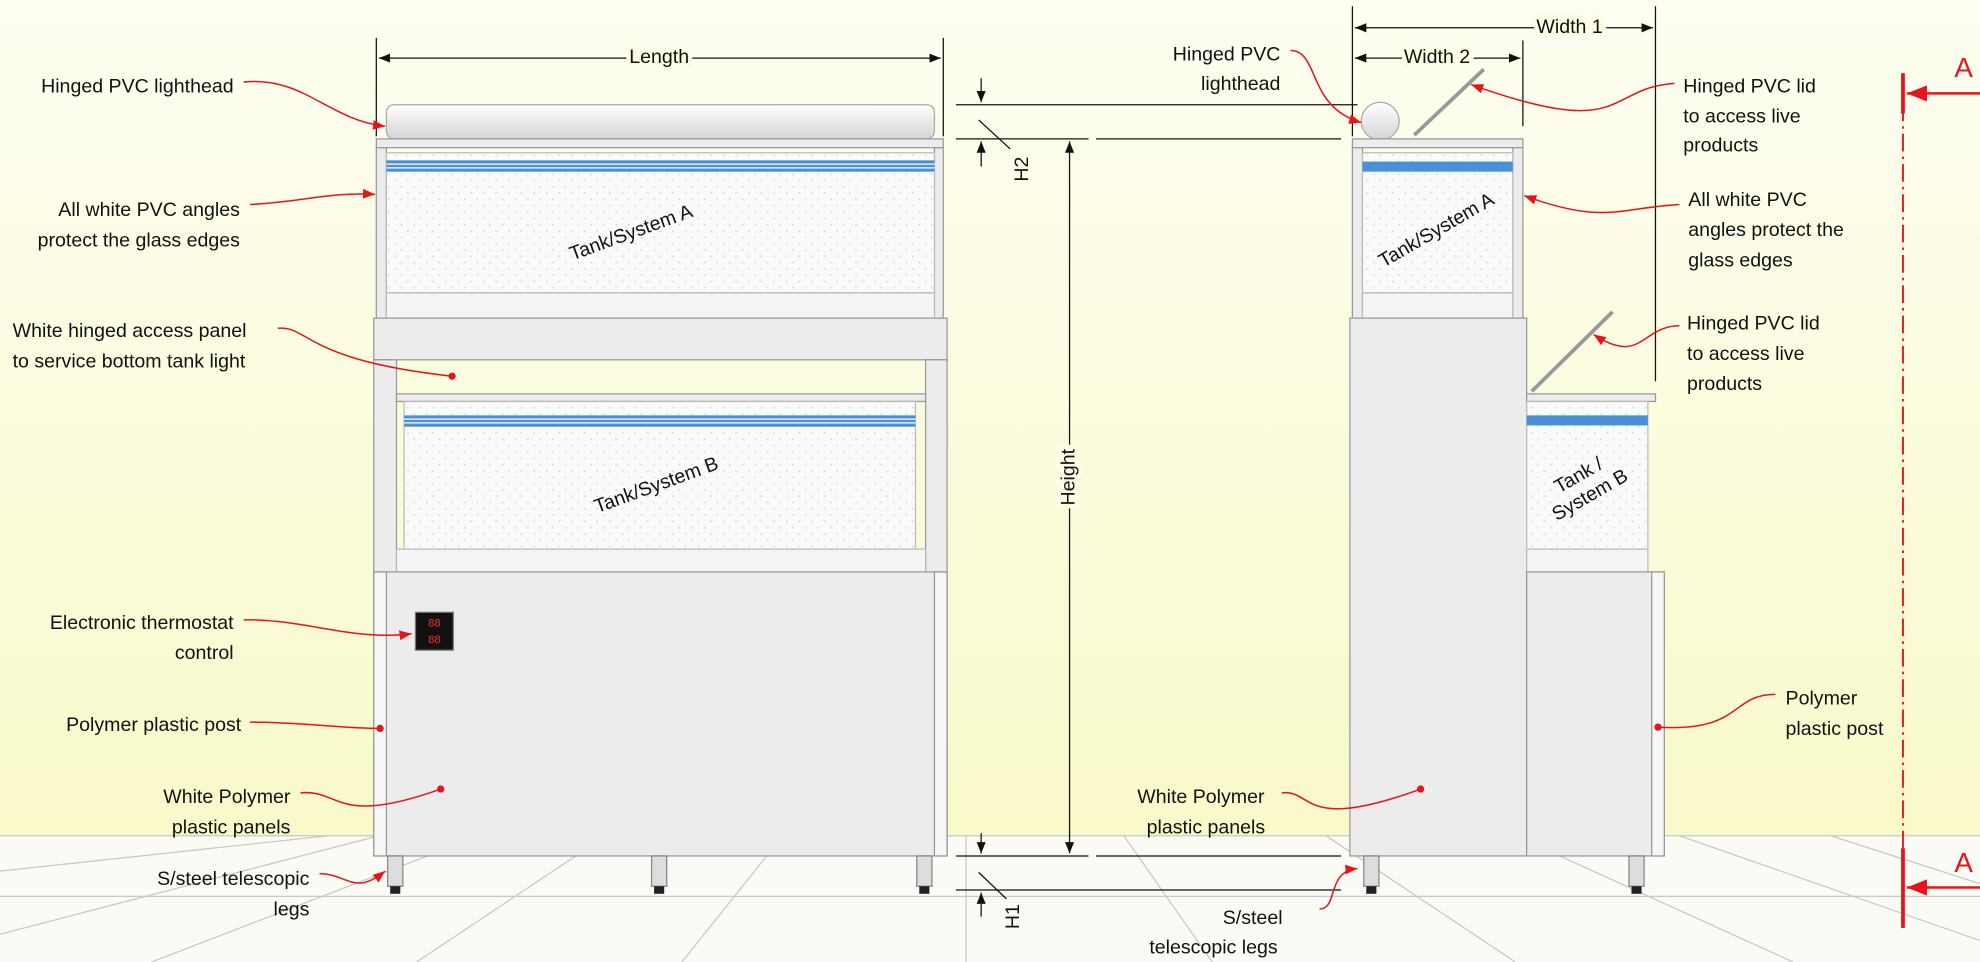  What do you see at coordinates (130, 331) in the screenshot?
I see `callout-text: White hinged access panel` at bounding box center [130, 331].